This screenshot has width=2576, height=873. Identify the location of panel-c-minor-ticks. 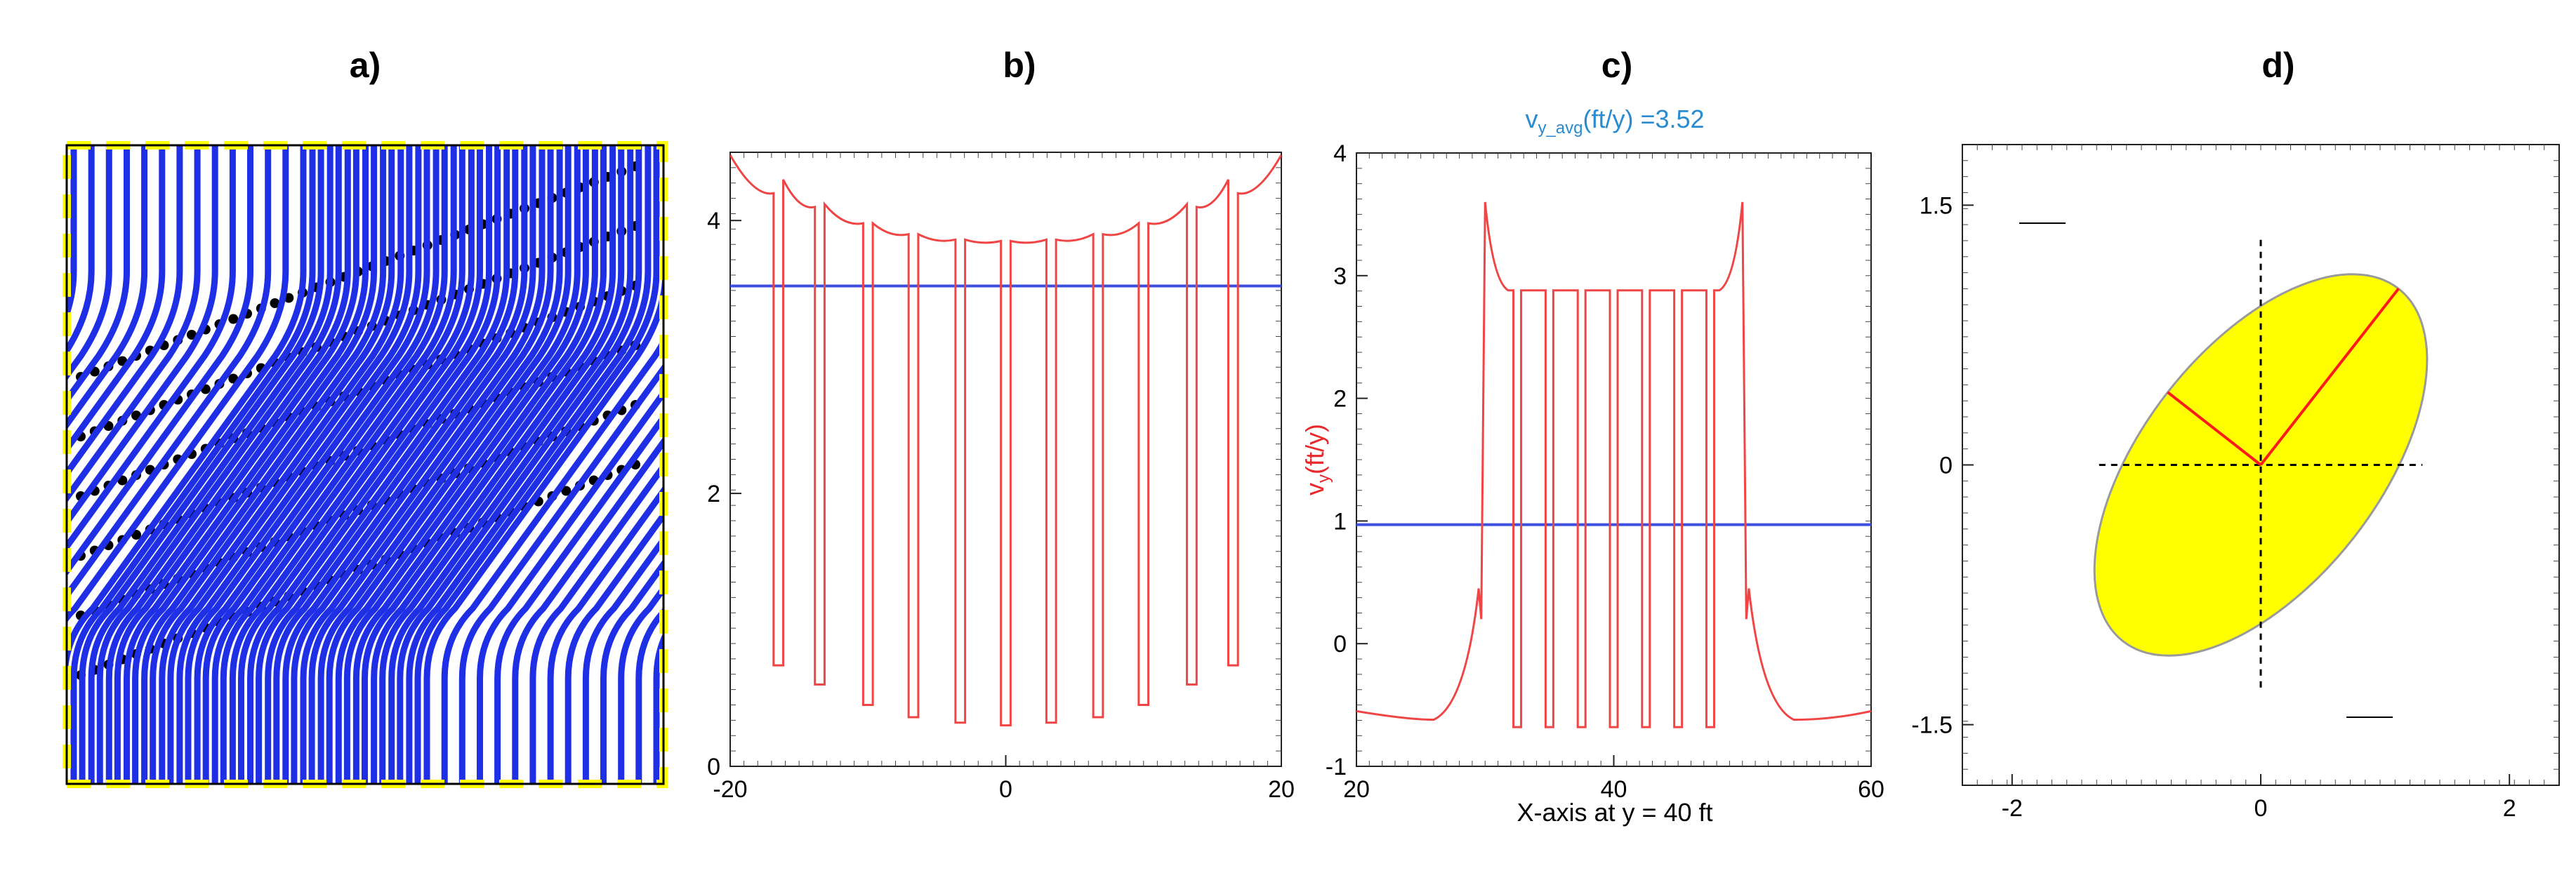
(1614, 460).